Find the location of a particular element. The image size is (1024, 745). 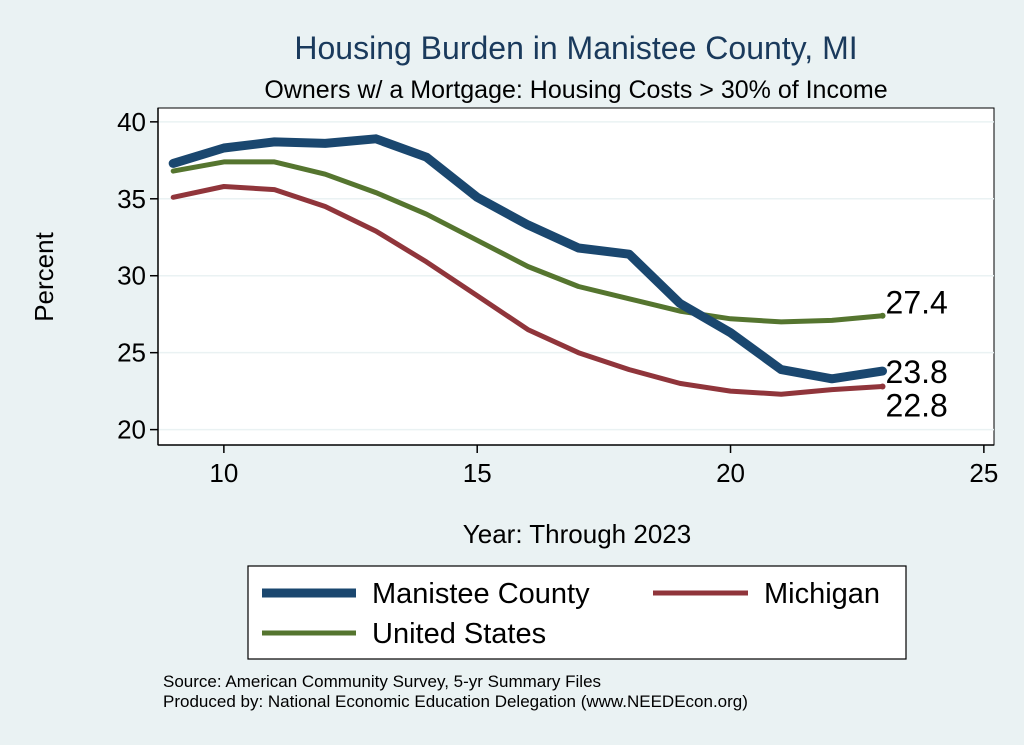

y-tick-label: 35 is located at coordinates (131, 199).